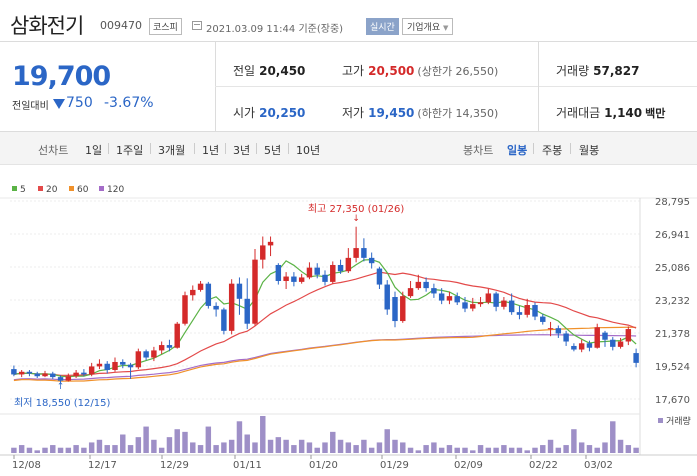 The width and height of the screenshot is (697, 476). I want to click on chart-toolbar, so click(348, 148).